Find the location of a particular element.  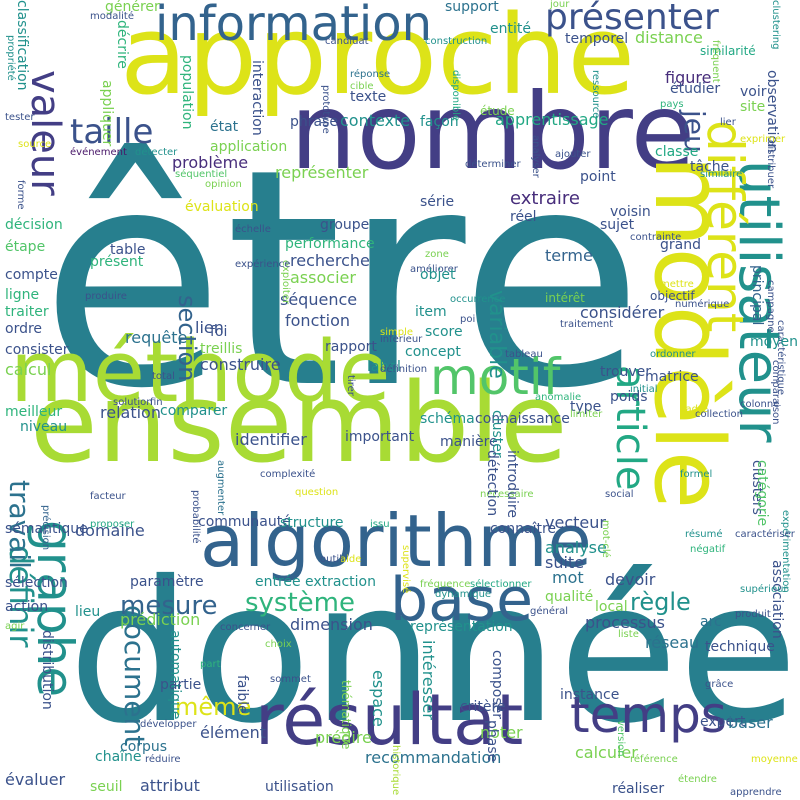

cloud-word: calculer is located at coordinates (606, 752).